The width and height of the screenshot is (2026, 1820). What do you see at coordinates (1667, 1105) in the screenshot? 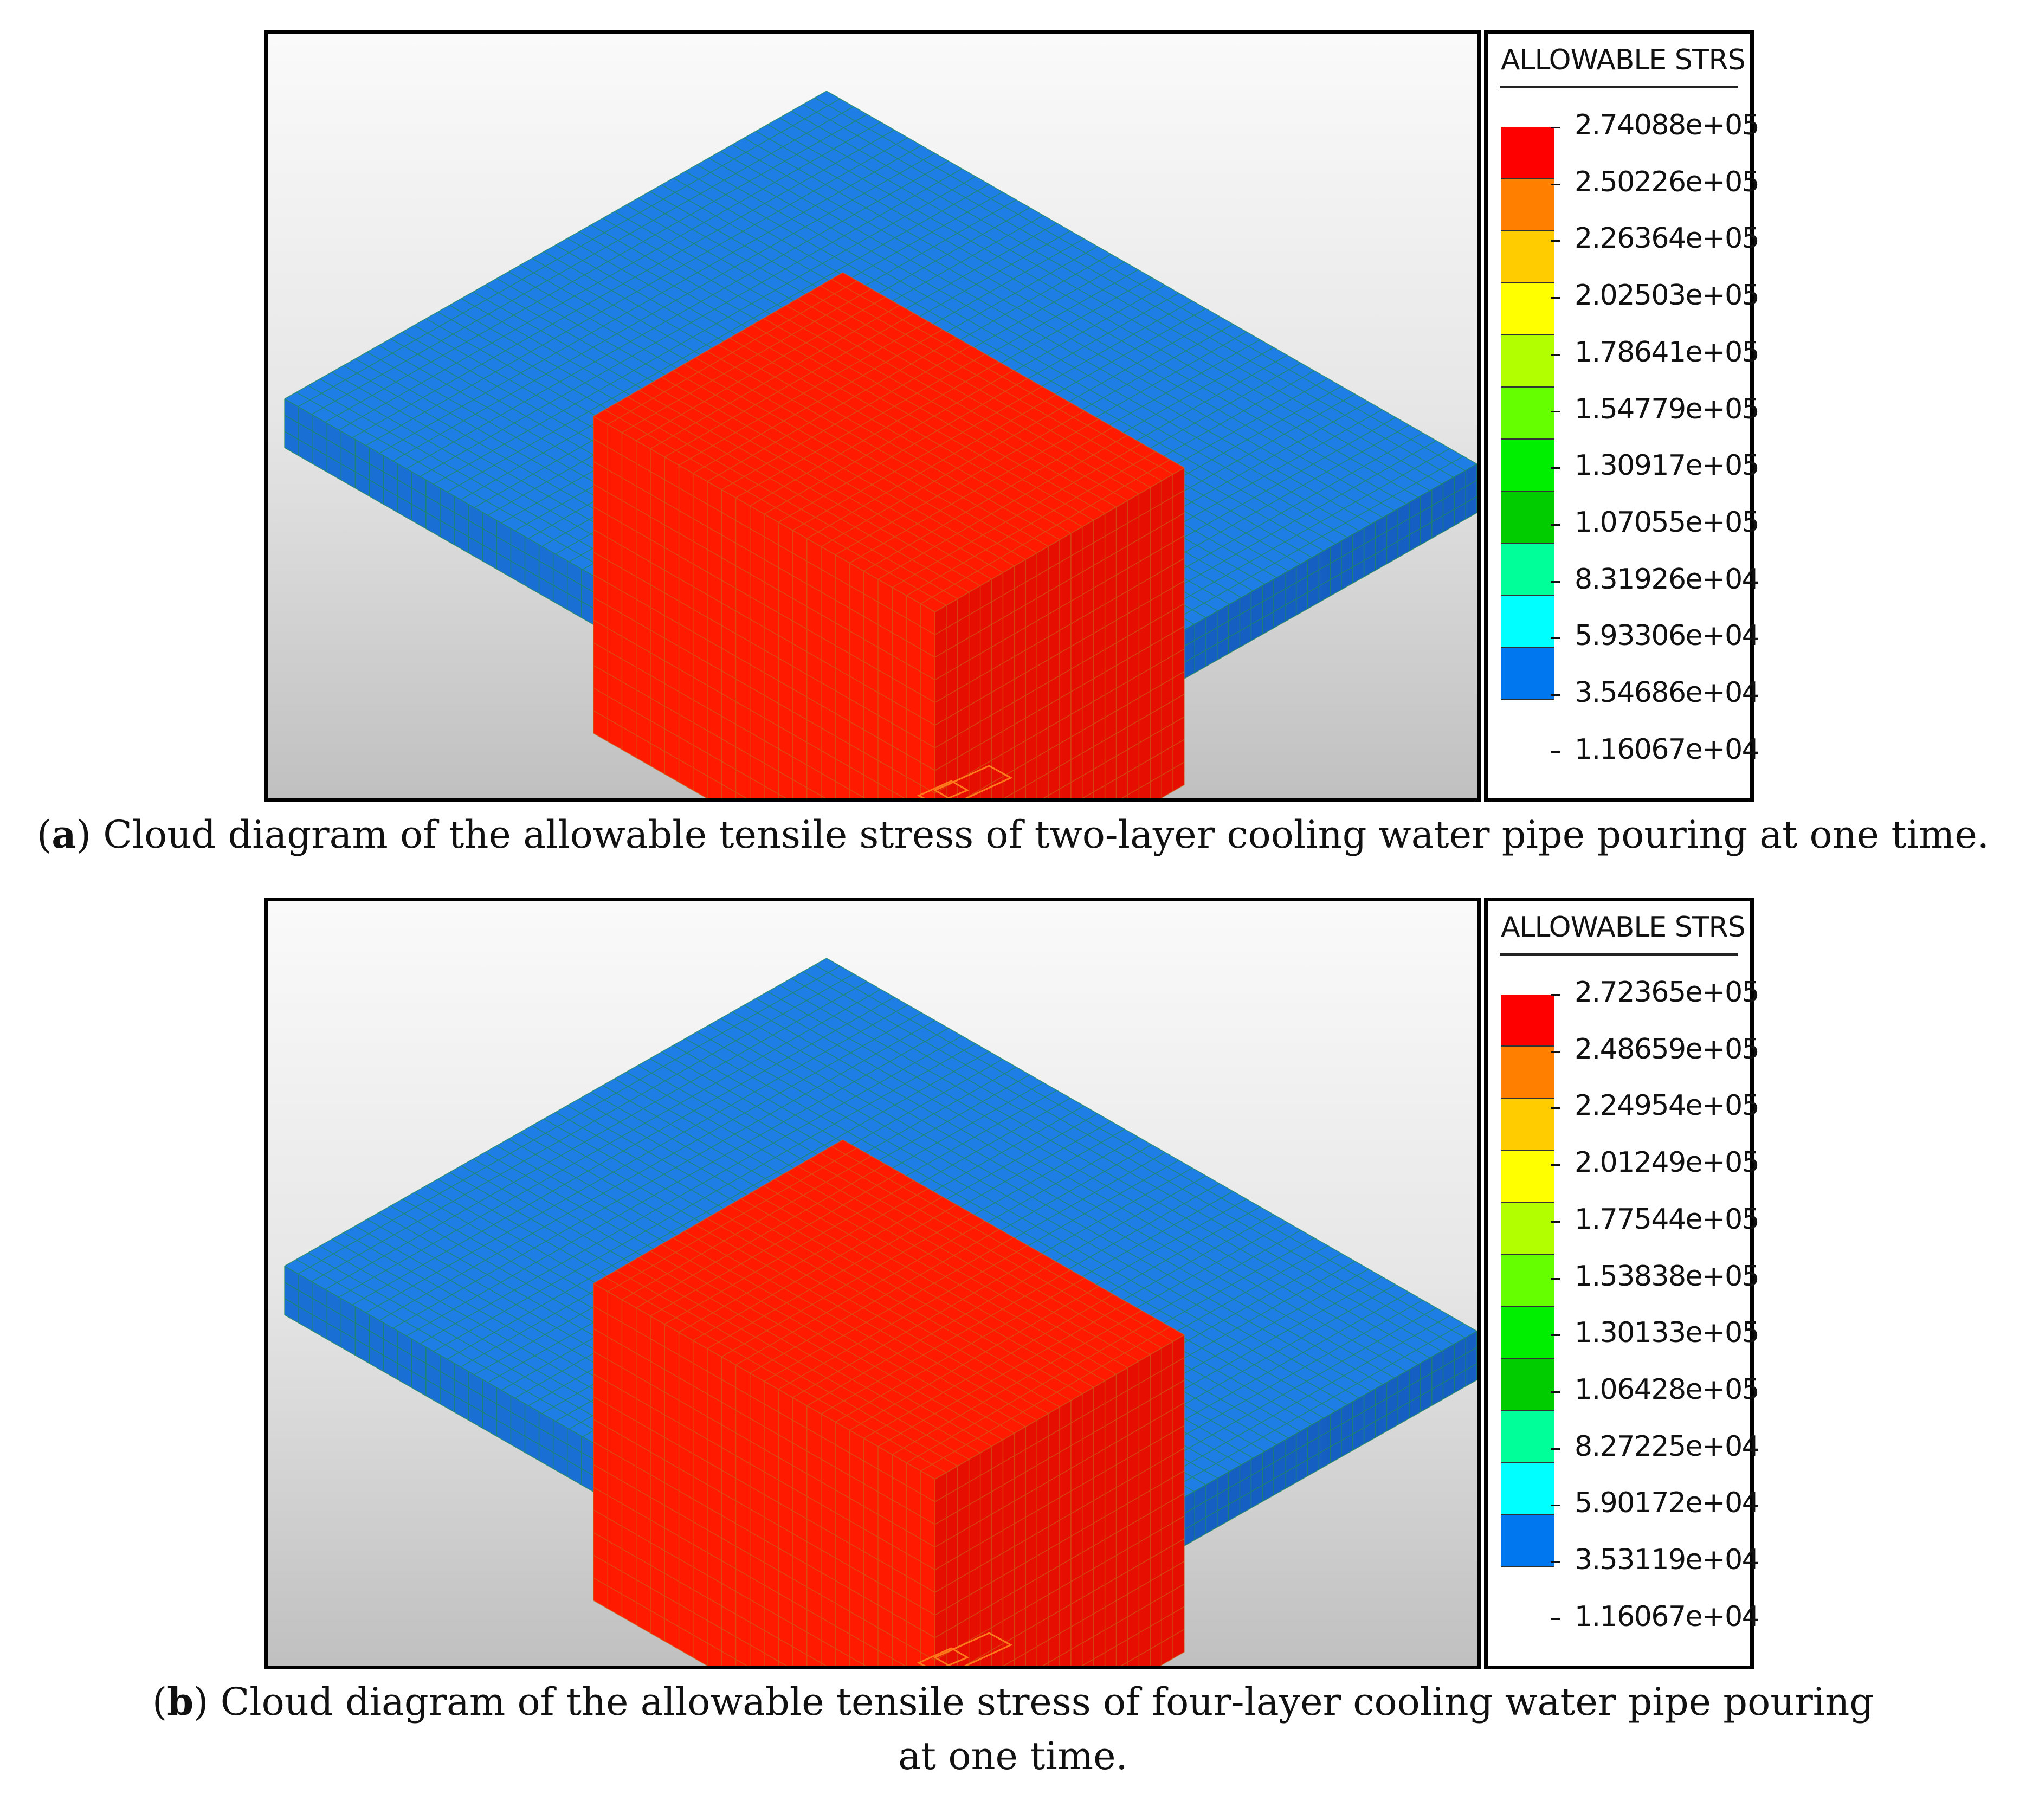
I see `legend-value-label: 2.24954e+05` at bounding box center [1667, 1105].